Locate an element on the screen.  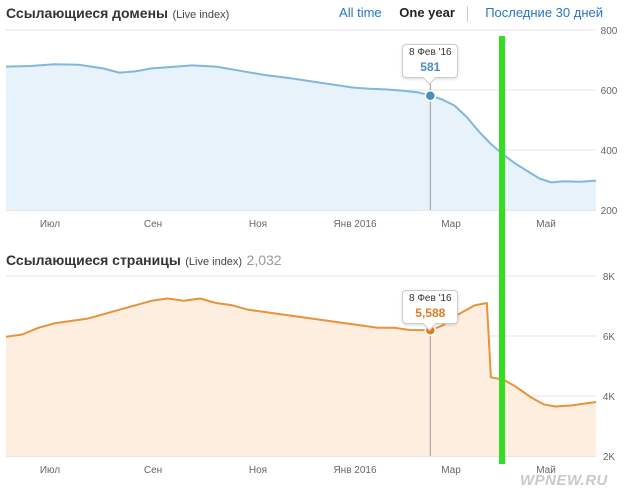
chart-1-x-tick-label: Июл is located at coordinates (50, 224).